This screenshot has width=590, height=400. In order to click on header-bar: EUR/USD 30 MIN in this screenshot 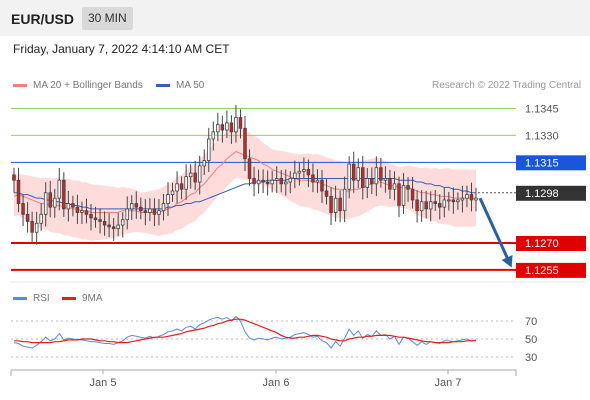, I will do `click(295, 18)`.